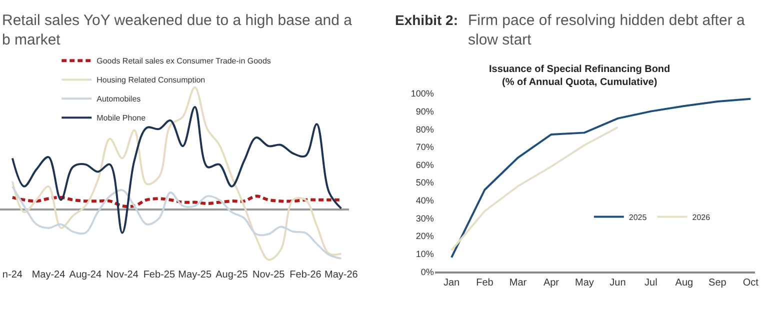 The height and width of the screenshot is (326, 764). I want to click on x-tick-label: Mar, so click(518, 283).